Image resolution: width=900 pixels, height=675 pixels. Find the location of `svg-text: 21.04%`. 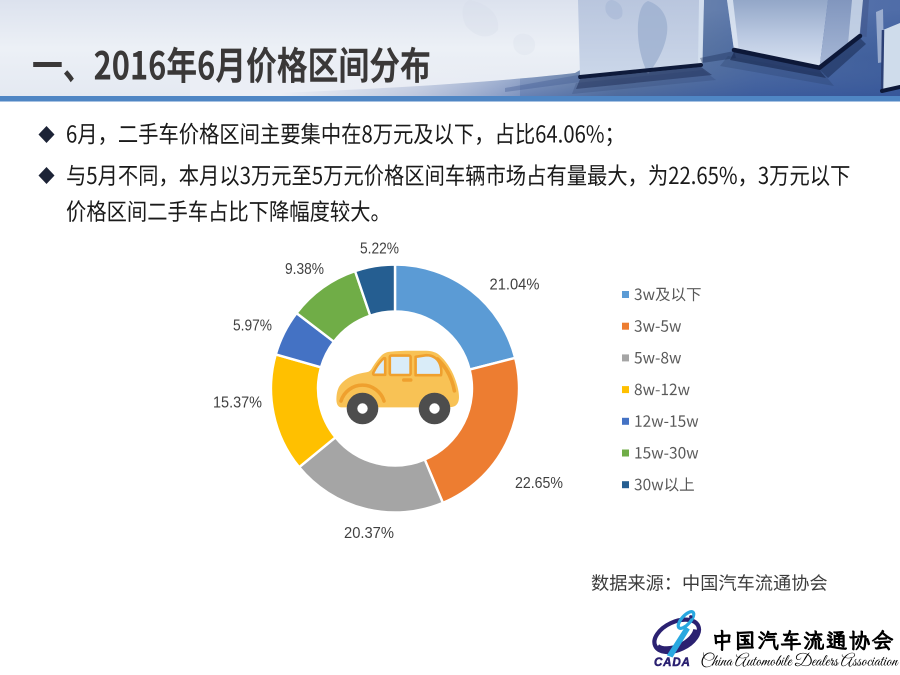

svg-text: 21.04% is located at coordinates (515, 284).